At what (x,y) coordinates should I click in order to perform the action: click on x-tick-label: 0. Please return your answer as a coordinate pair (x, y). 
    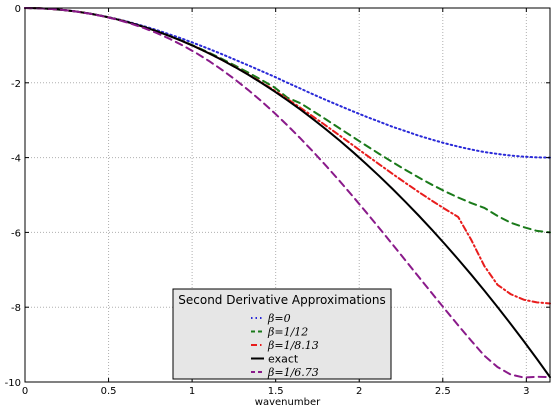
    Looking at the image, I should click on (25, 391).